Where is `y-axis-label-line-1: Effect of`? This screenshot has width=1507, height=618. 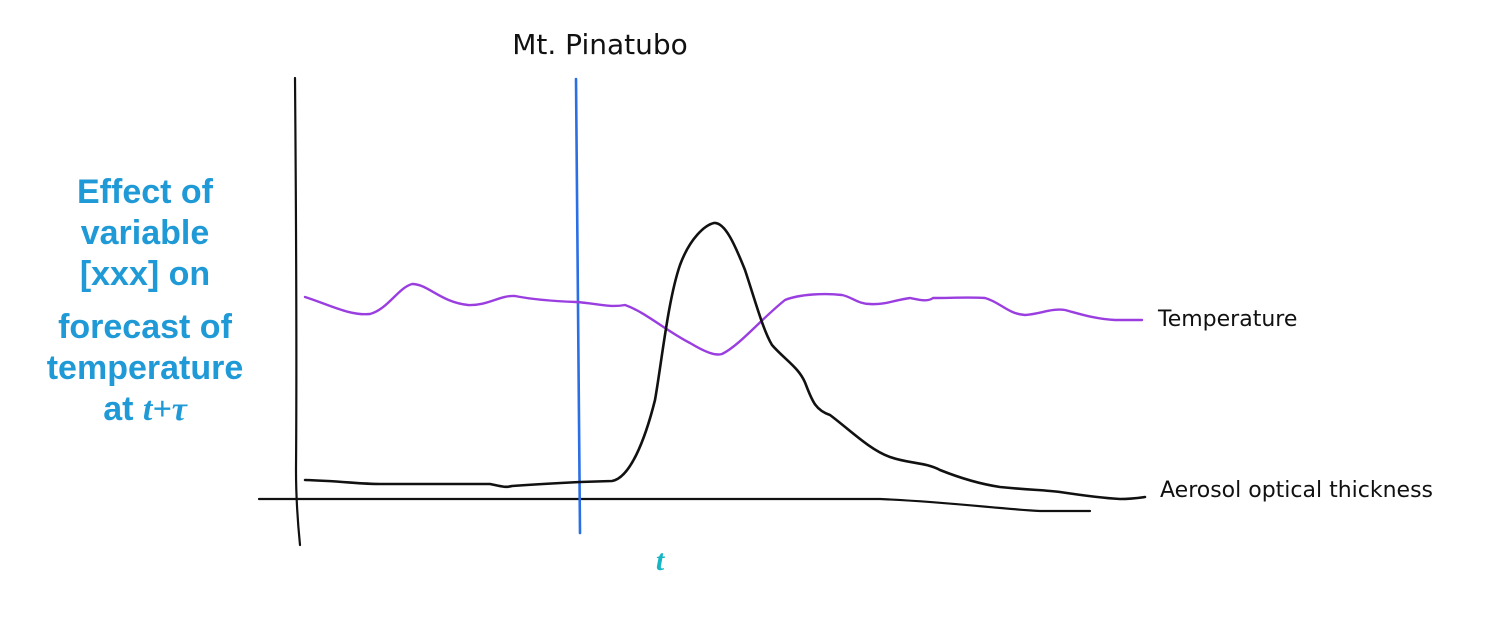
y-axis-label-line-1: Effect of is located at coordinates (145, 192).